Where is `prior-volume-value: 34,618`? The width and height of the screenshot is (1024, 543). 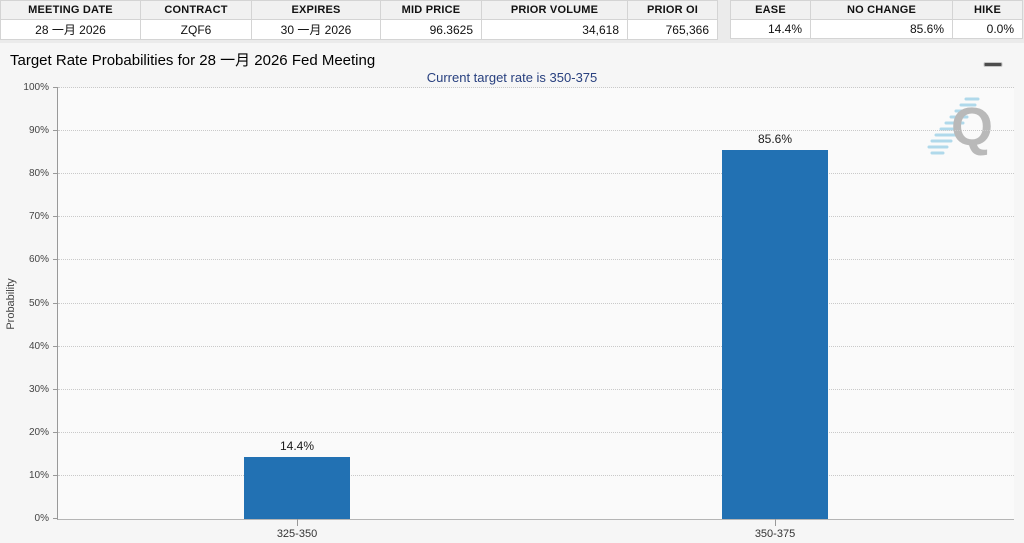 prior-volume-value: 34,618 is located at coordinates (554, 29).